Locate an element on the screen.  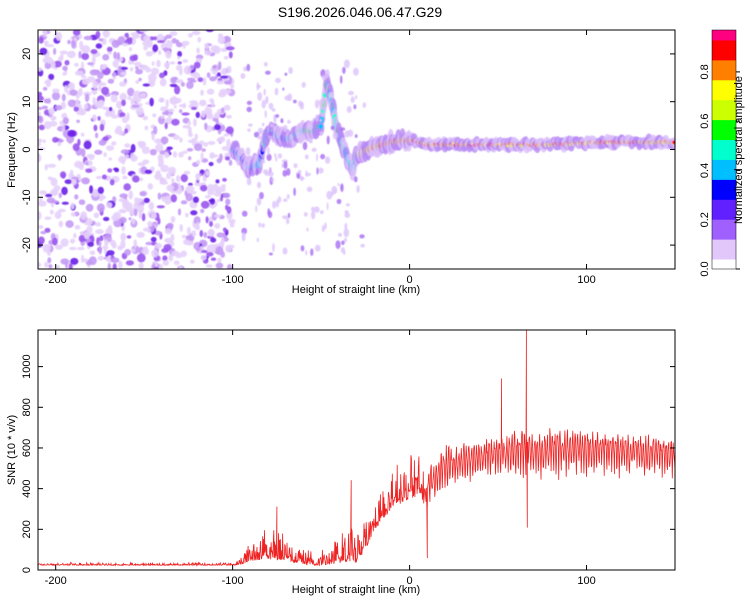
x-tick-label: -200 is located at coordinates (56, 280).